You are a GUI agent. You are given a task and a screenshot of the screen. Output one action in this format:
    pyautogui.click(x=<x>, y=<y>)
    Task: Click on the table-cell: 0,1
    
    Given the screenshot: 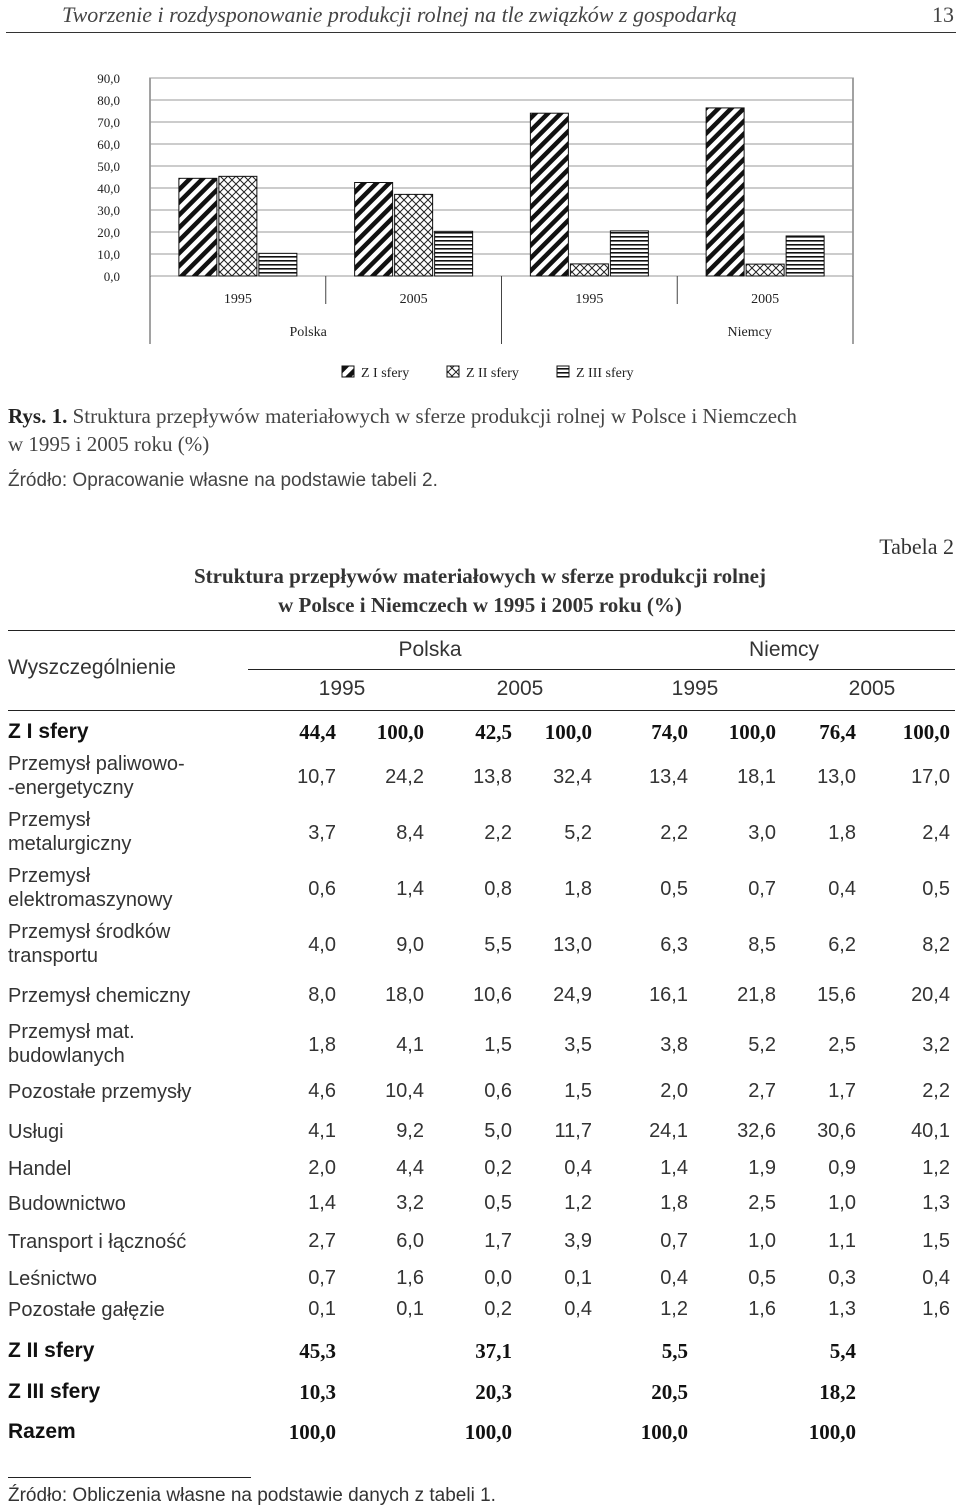 What is the action you would take?
    pyautogui.click(x=322, y=1309)
    